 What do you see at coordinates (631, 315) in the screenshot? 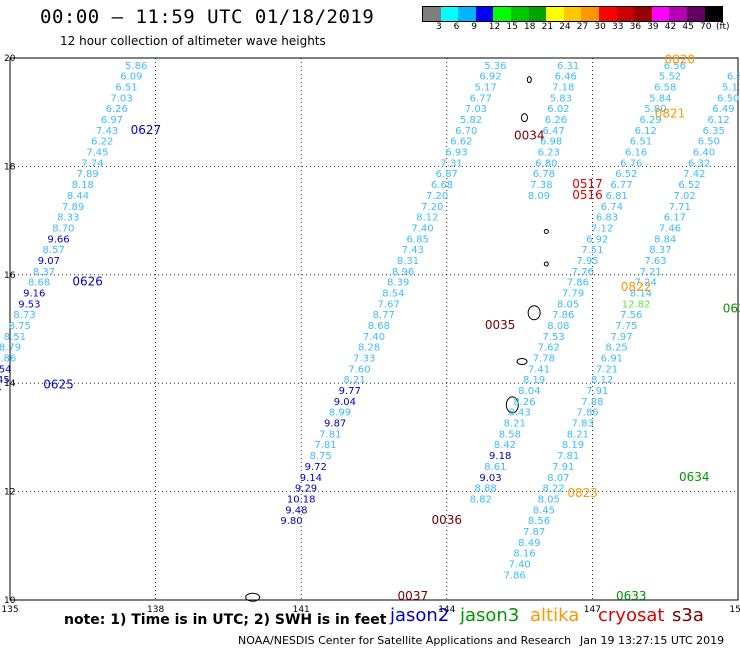
I see `wave-height-label: 7.56` at bounding box center [631, 315].